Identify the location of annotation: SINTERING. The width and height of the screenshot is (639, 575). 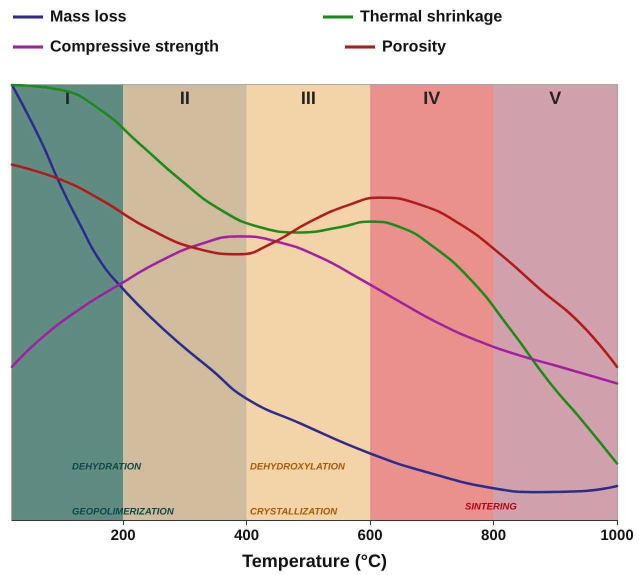
(491, 507).